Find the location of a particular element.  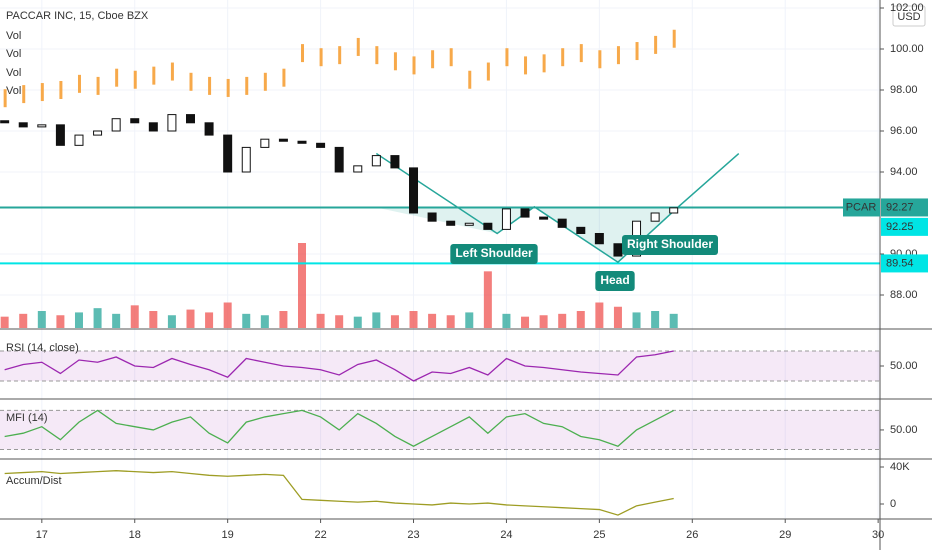

pane-title: RSI (14, close) is located at coordinates (42, 348).